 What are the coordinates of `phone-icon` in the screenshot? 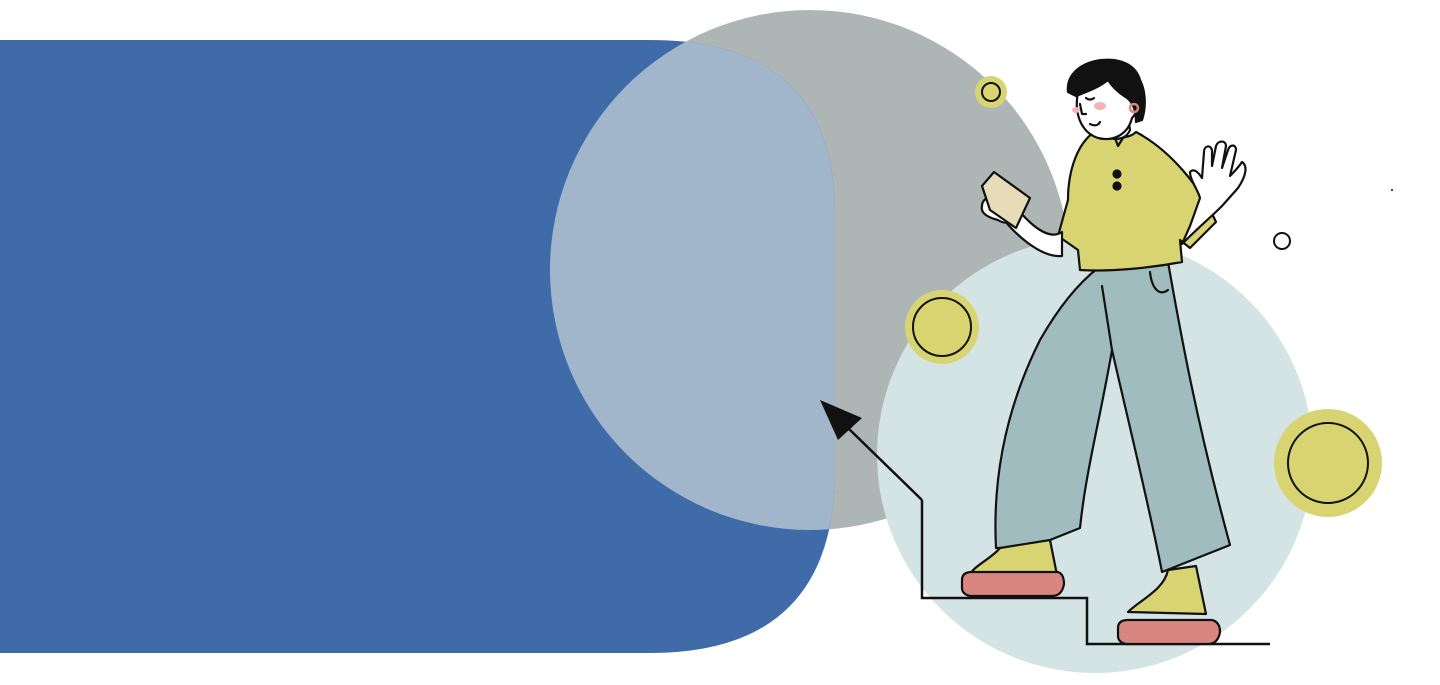 It's located at (1006, 200).